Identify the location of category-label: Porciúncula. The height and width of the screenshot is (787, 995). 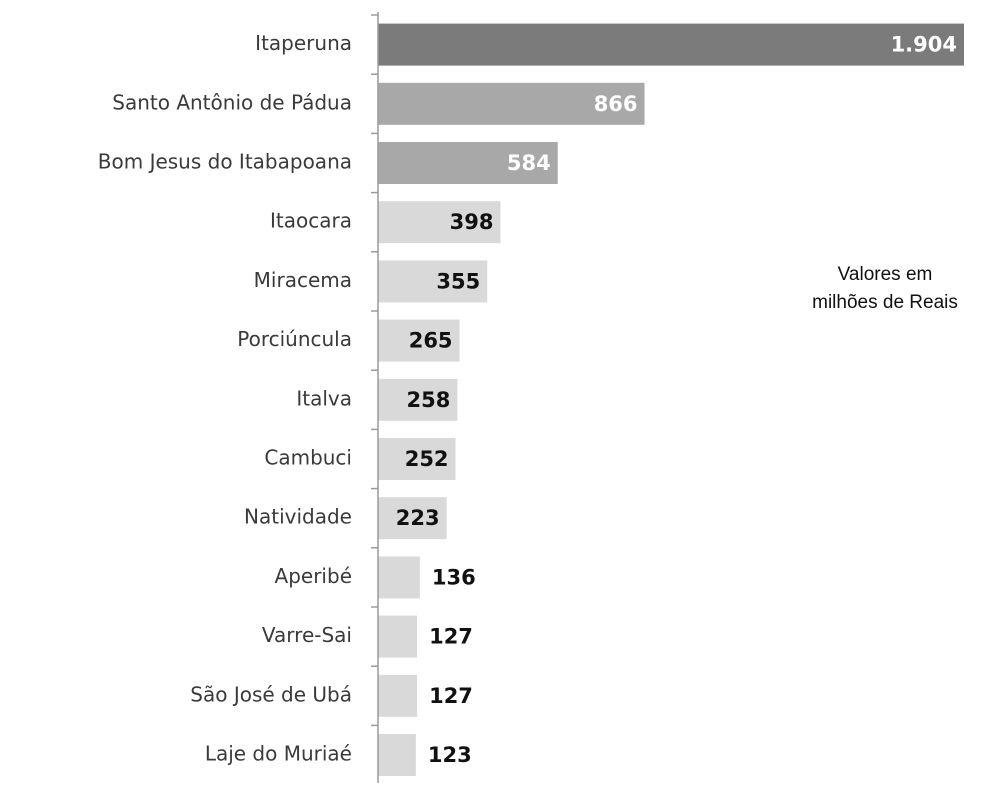
(294, 339).